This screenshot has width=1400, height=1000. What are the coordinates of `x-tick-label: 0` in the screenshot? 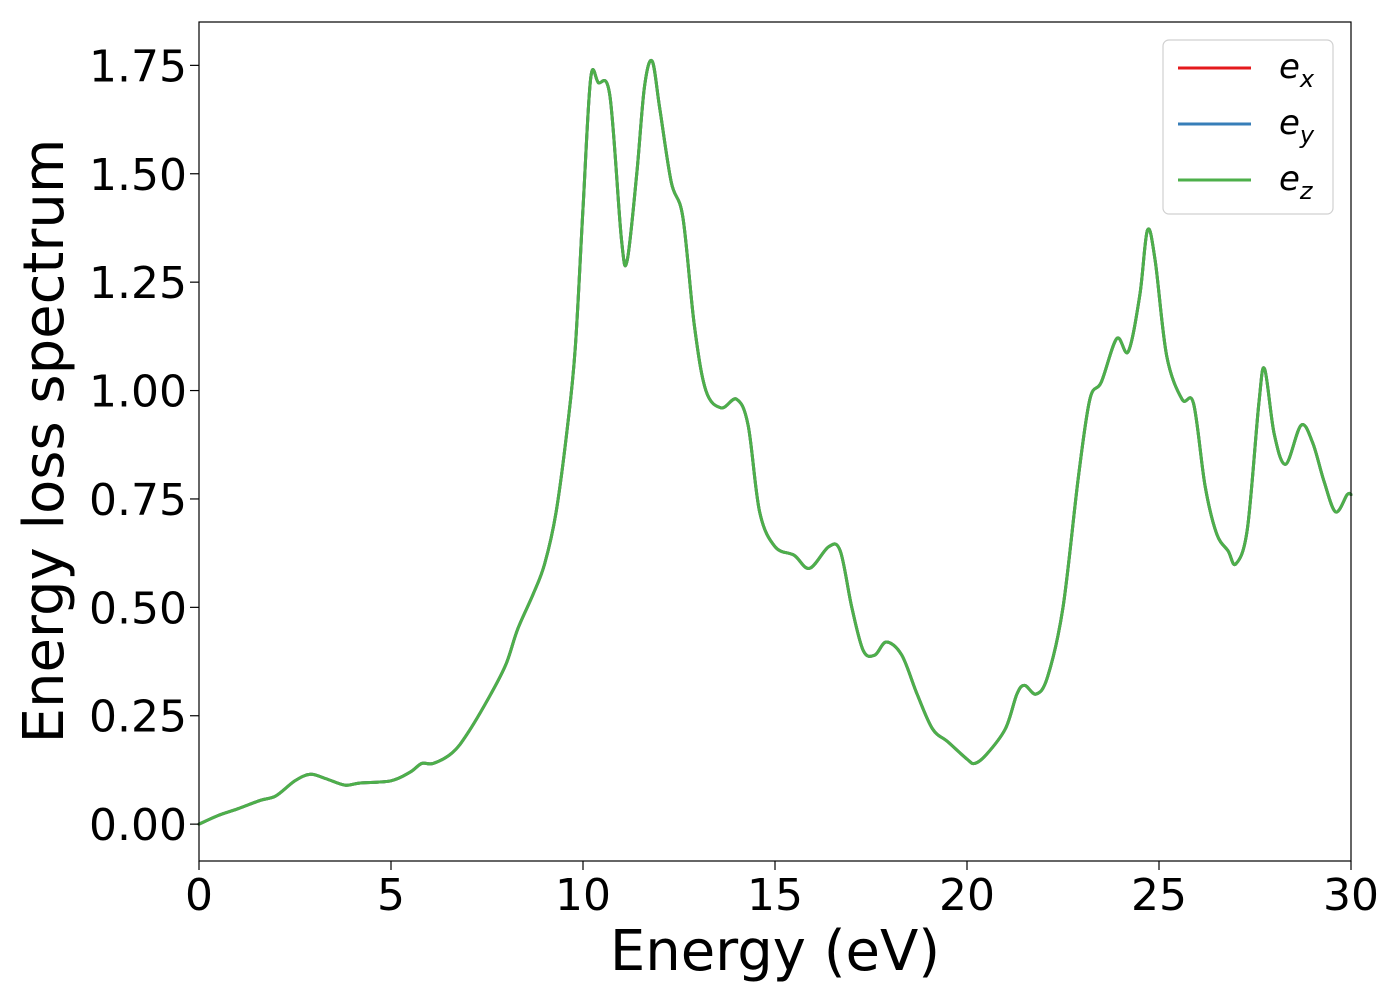 It's located at (199, 895).